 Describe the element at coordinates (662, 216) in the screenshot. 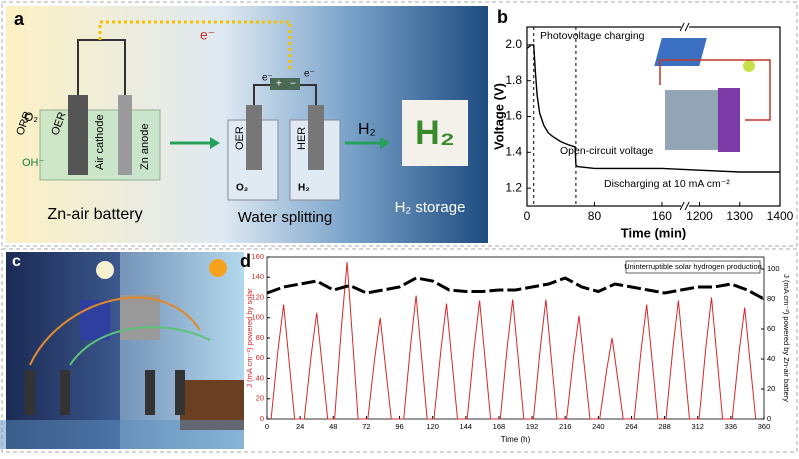

I see `x-tick-label: 160` at that location.